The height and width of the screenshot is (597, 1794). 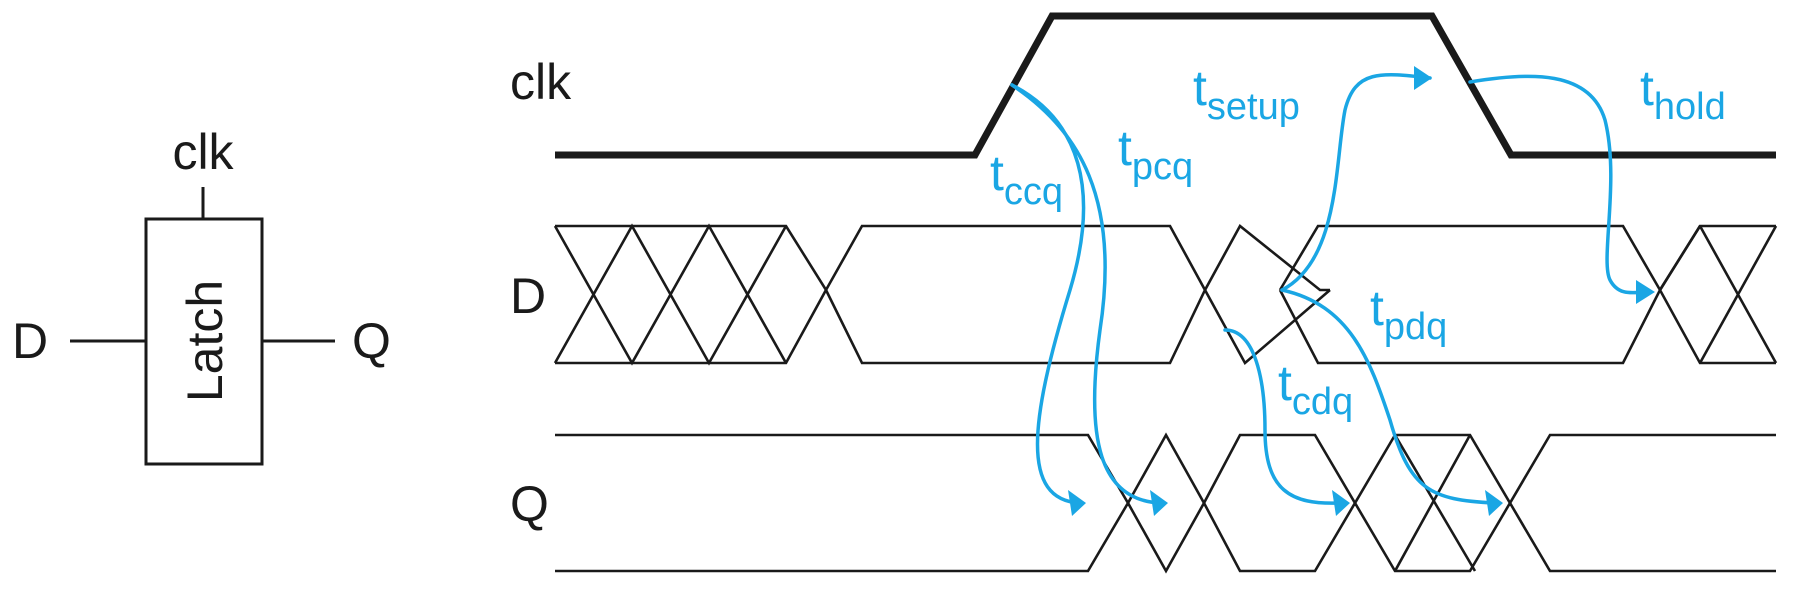 I want to click on q-signal-label: Q, so click(x=529, y=504).